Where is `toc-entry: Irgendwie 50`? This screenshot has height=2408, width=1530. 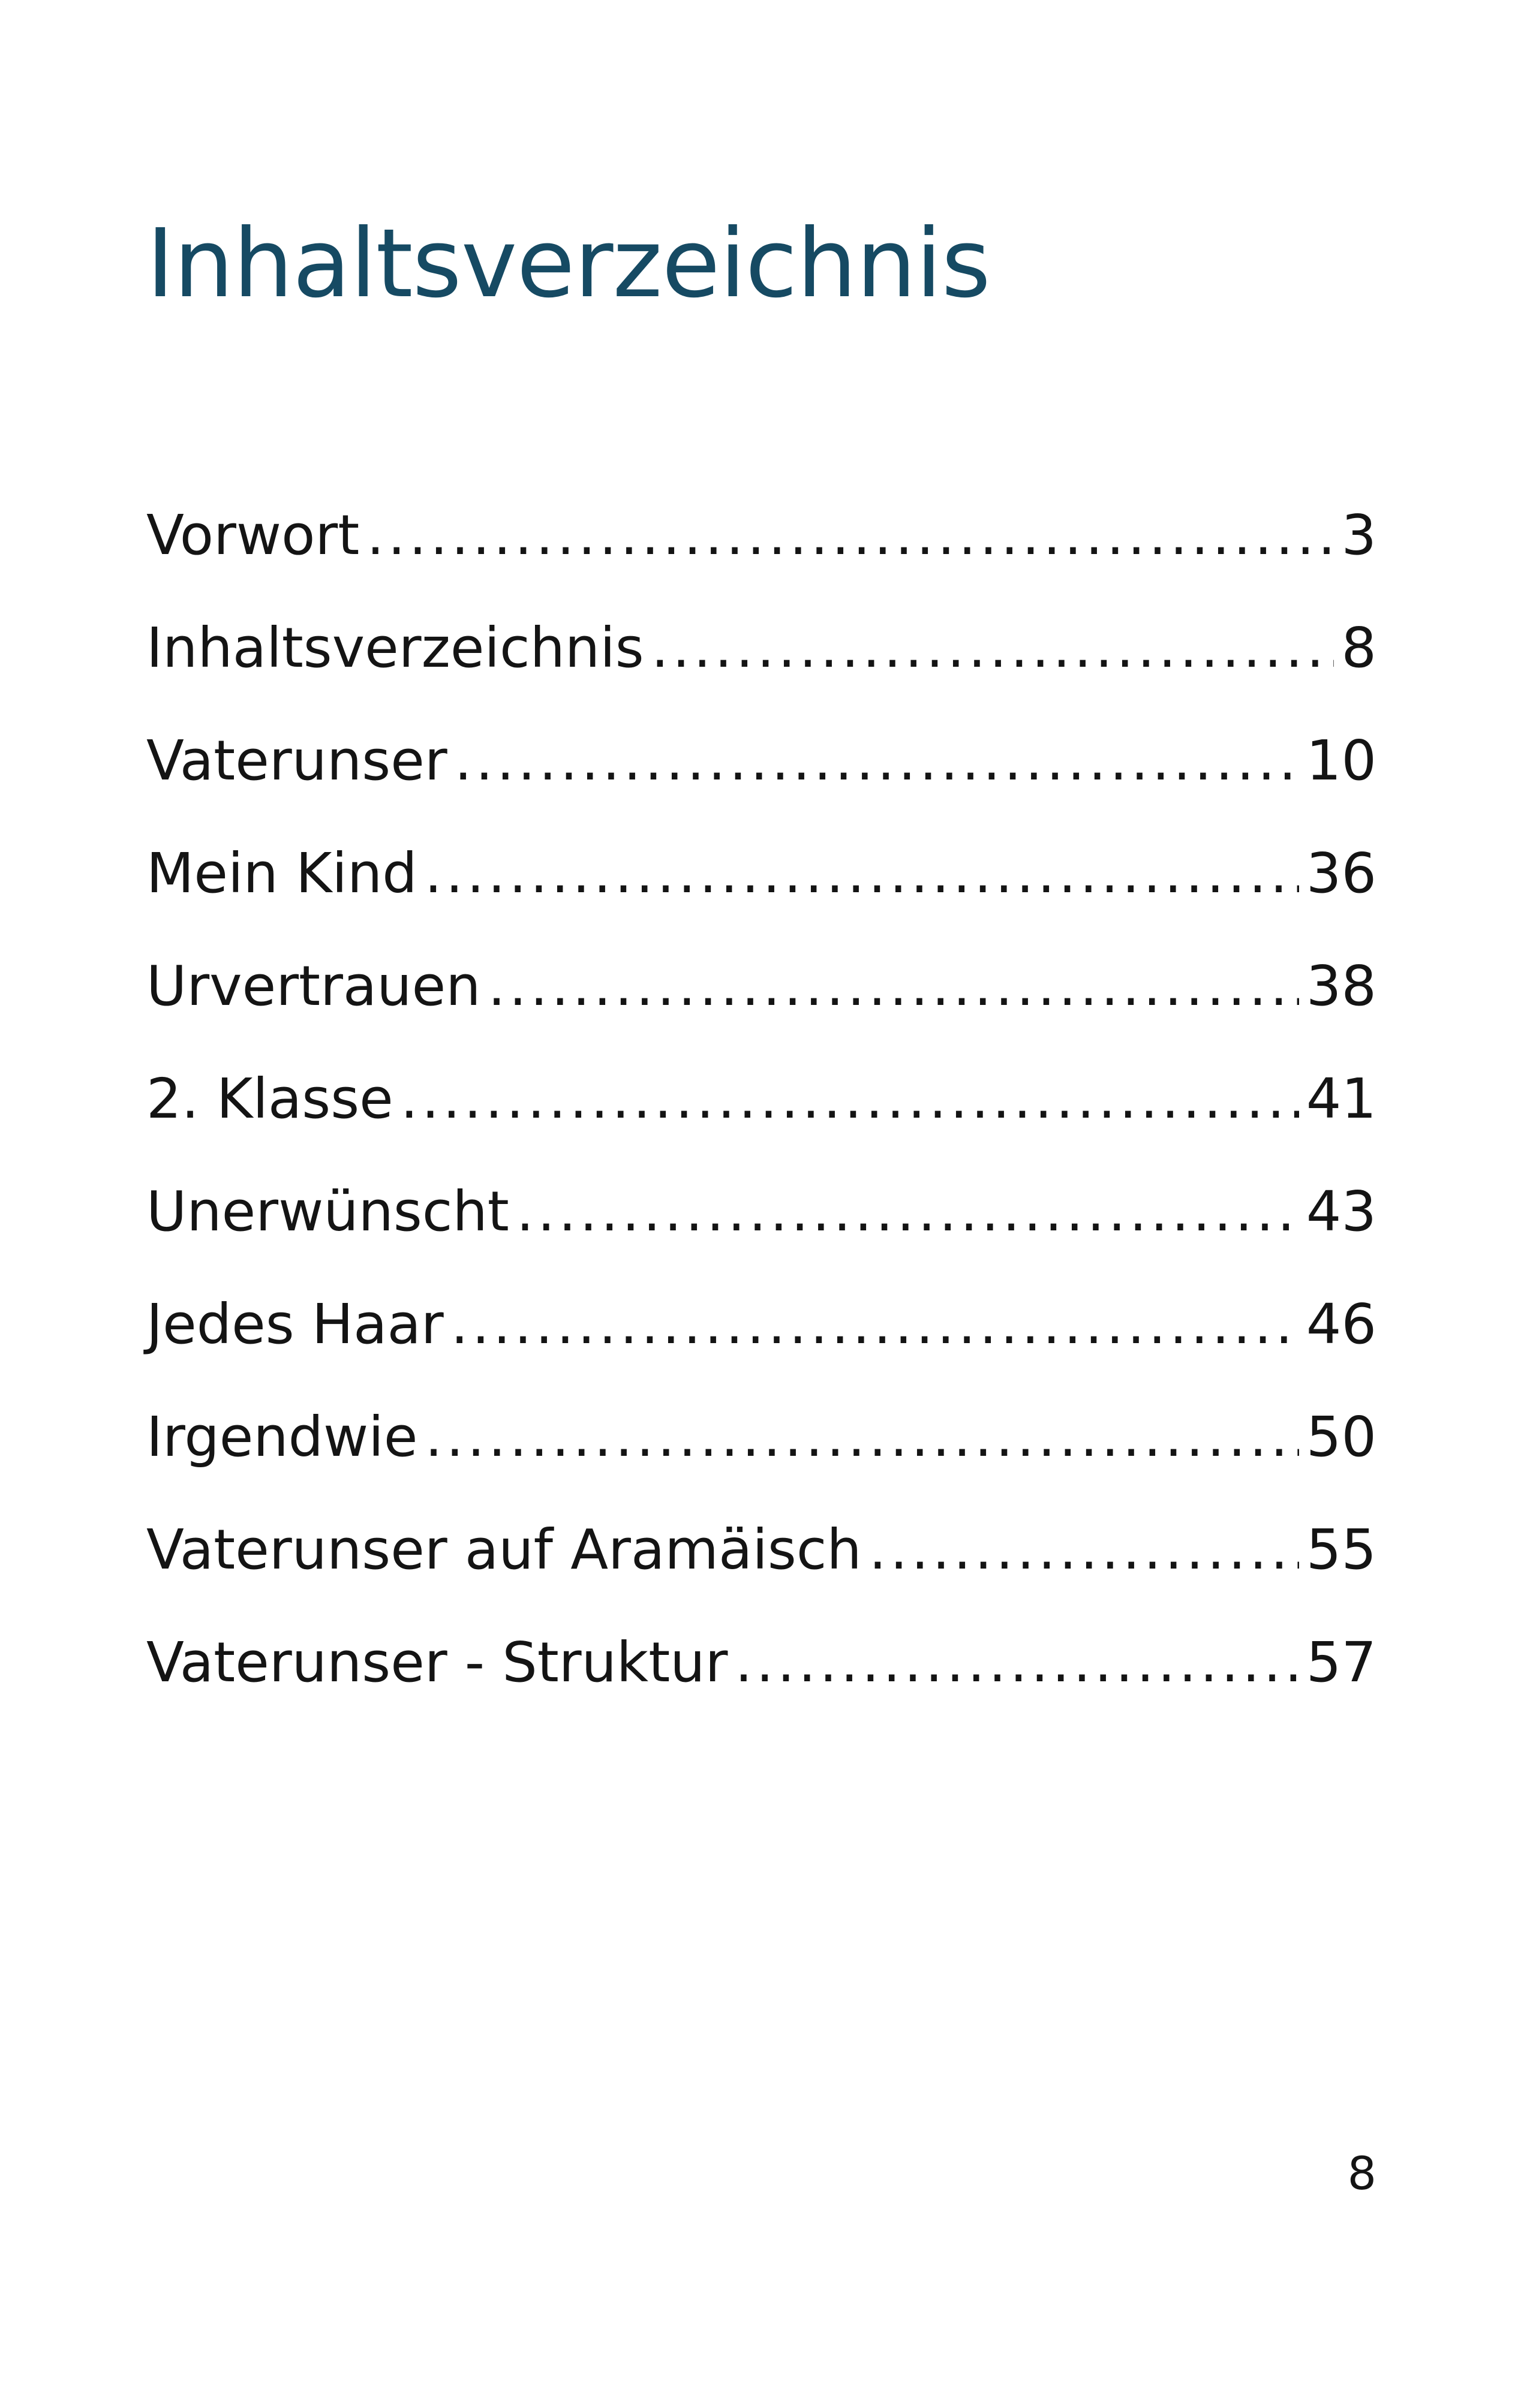 toc-entry: Irgendwie 50 is located at coordinates (761, 1461).